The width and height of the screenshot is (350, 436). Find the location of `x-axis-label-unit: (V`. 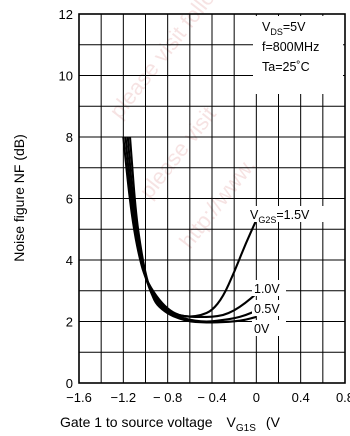

x-axis-label-unit: (V is located at coordinates (273, 422).